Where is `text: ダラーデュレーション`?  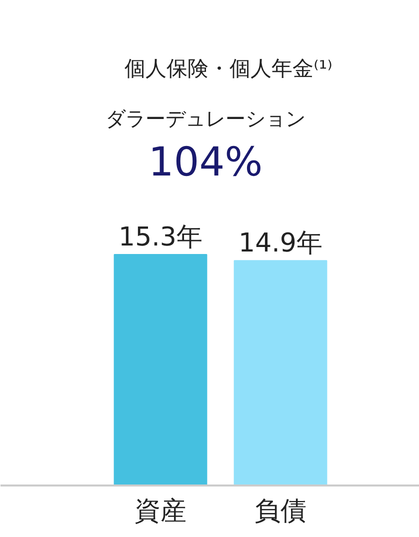
text: ダラーデュレーション is located at coordinates (206, 118).